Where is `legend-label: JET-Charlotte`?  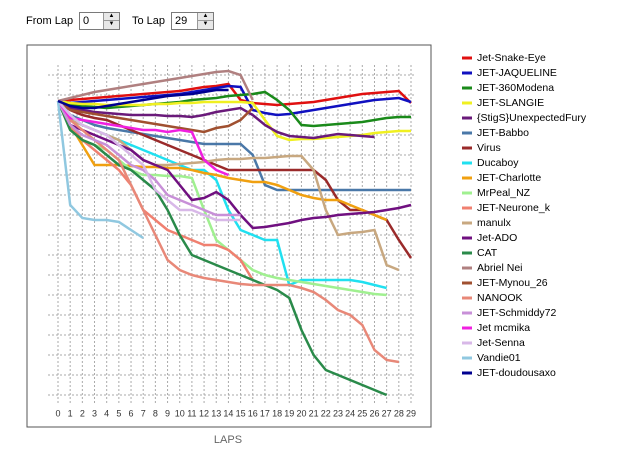
legend-label: JET-Charlotte is located at coordinates (509, 178).